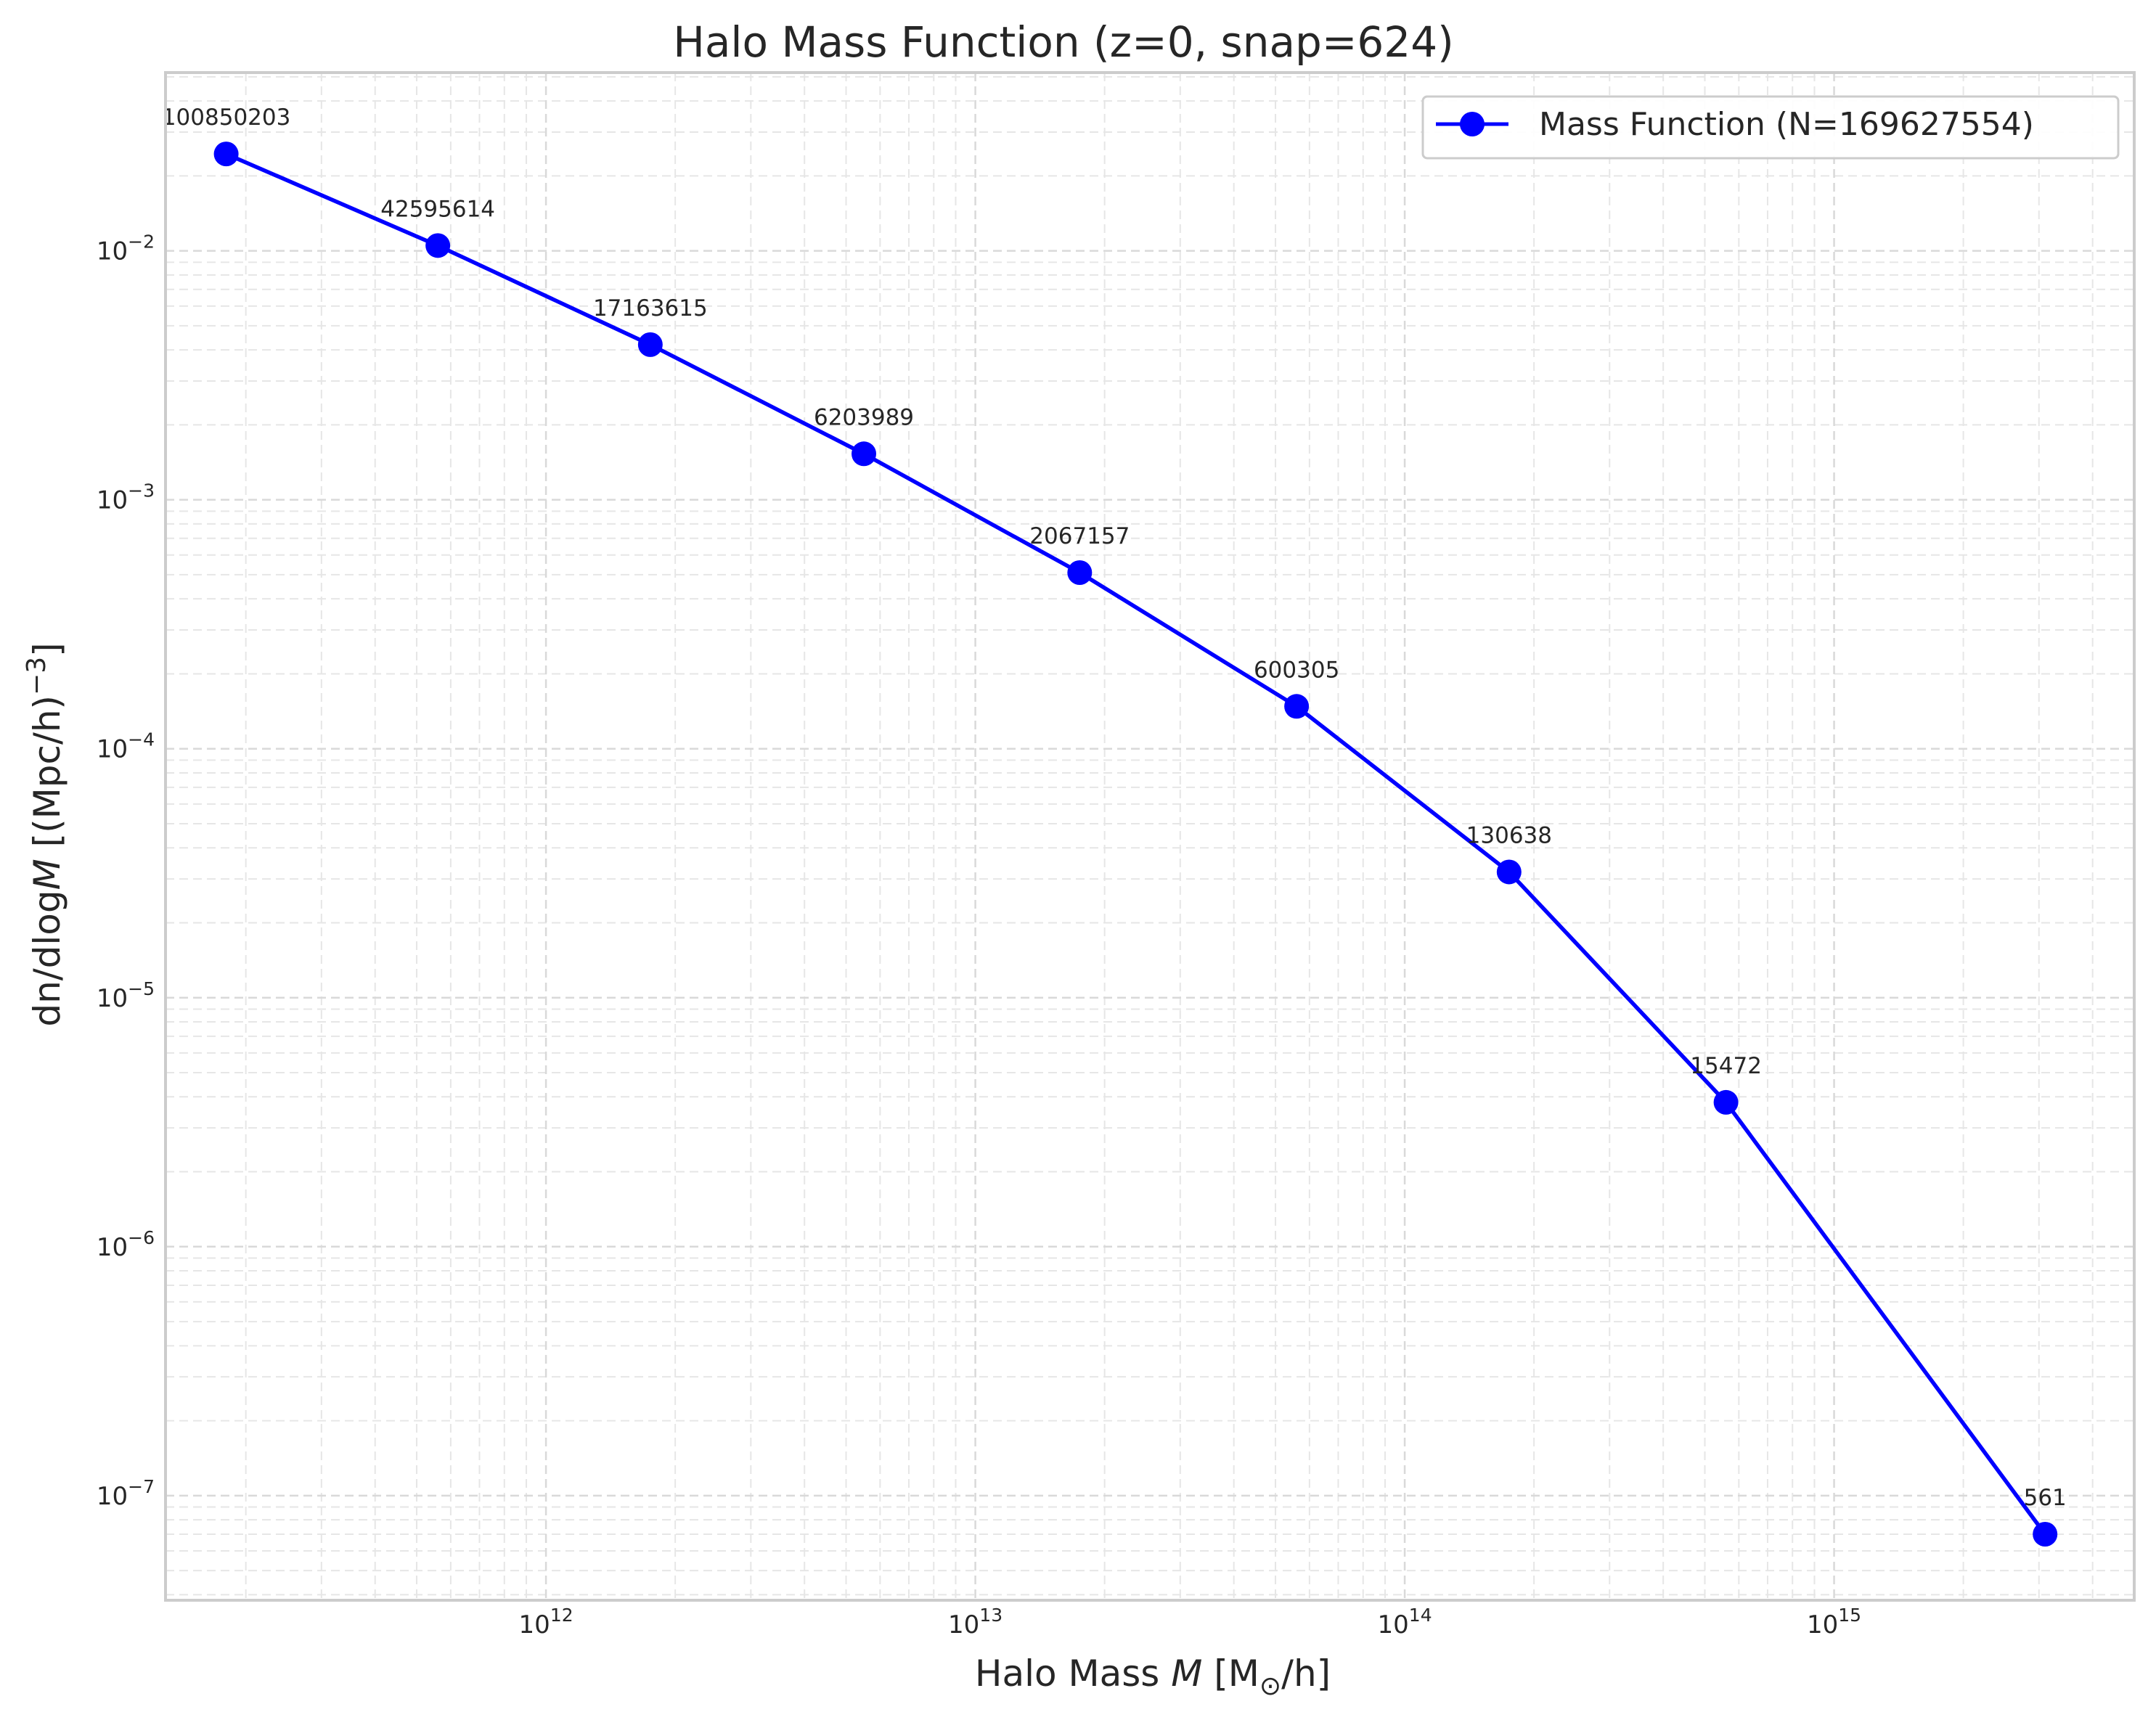 The width and height of the screenshot is (2156, 1720). What do you see at coordinates (546, 1622) in the screenshot?
I see `x-tick-label: 1012` at bounding box center [546, 1622].